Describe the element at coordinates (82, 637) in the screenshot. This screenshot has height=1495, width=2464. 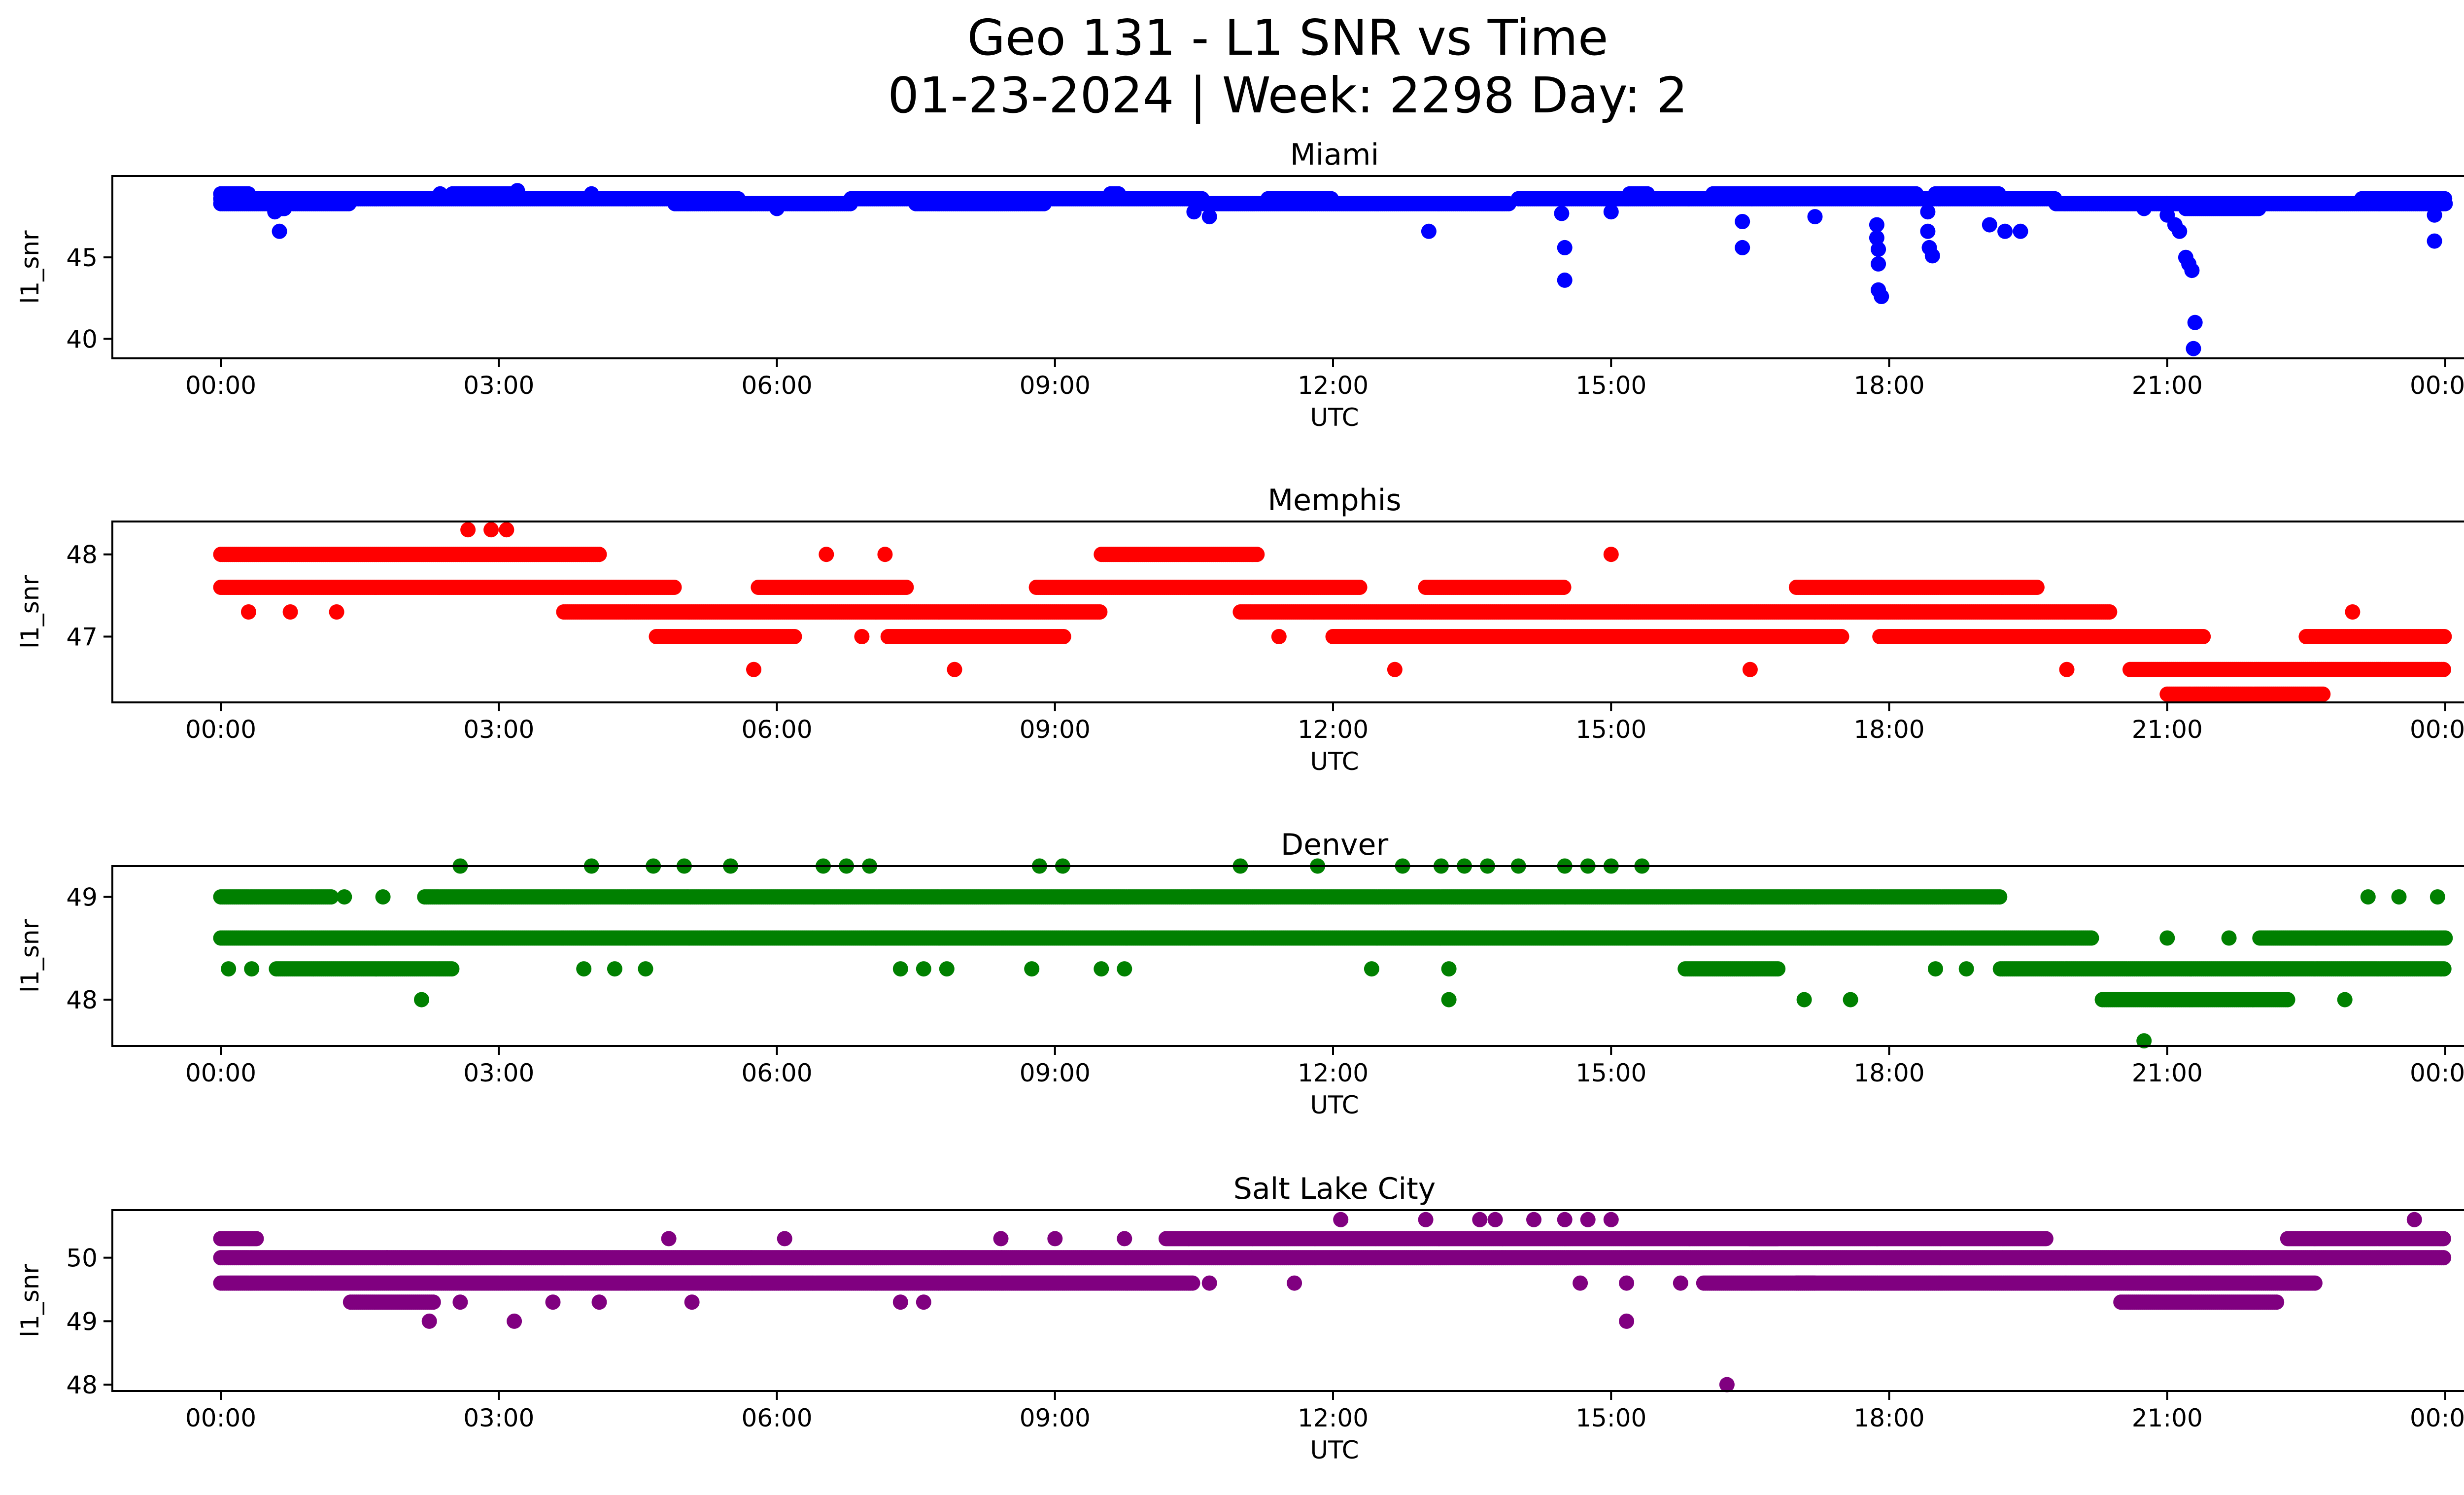
I see `y-tick-label: 47` at that location.